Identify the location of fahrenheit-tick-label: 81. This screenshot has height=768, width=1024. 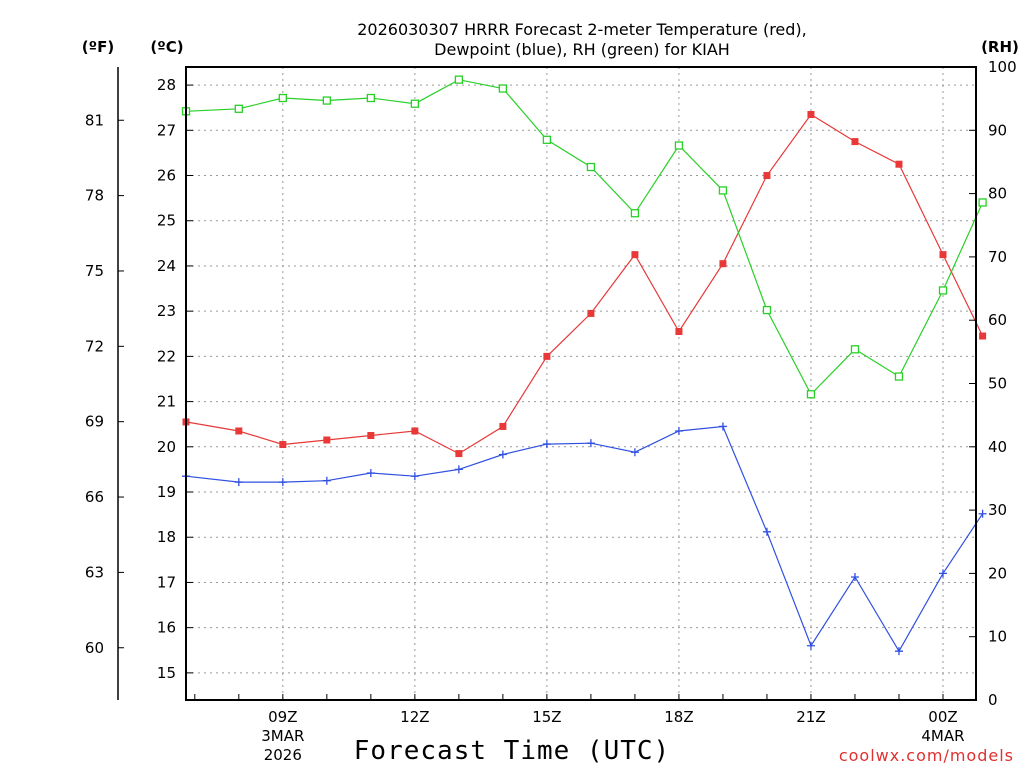
(94, 120).